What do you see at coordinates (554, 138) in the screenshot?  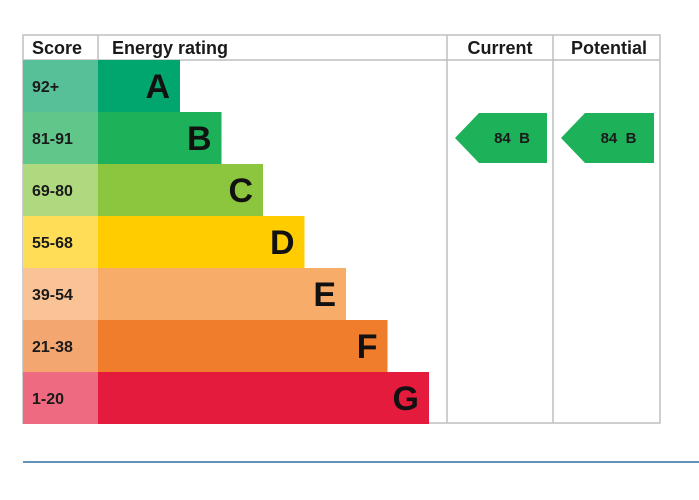 I see `rating-indicators: 84 B 84 B` at bounding box center [554, 138].